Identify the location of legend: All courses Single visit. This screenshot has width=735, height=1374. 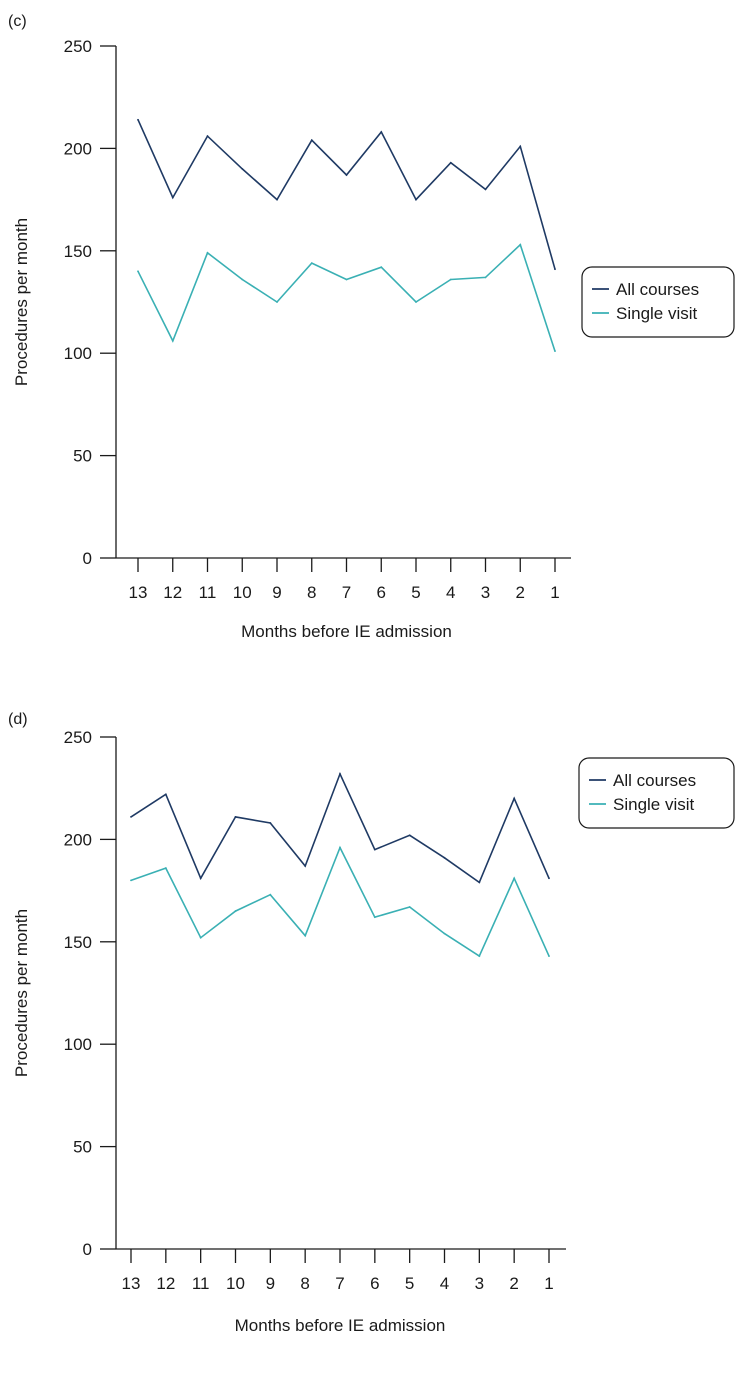
(658, 302).